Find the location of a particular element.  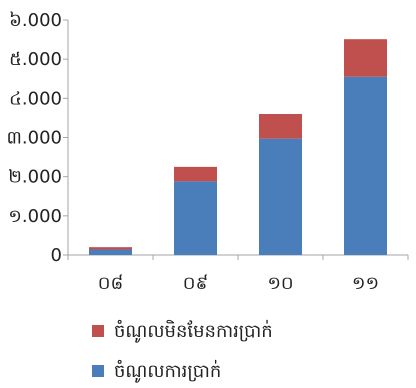

x-tick-label: ០៨ is located at coordinates (111, 283).